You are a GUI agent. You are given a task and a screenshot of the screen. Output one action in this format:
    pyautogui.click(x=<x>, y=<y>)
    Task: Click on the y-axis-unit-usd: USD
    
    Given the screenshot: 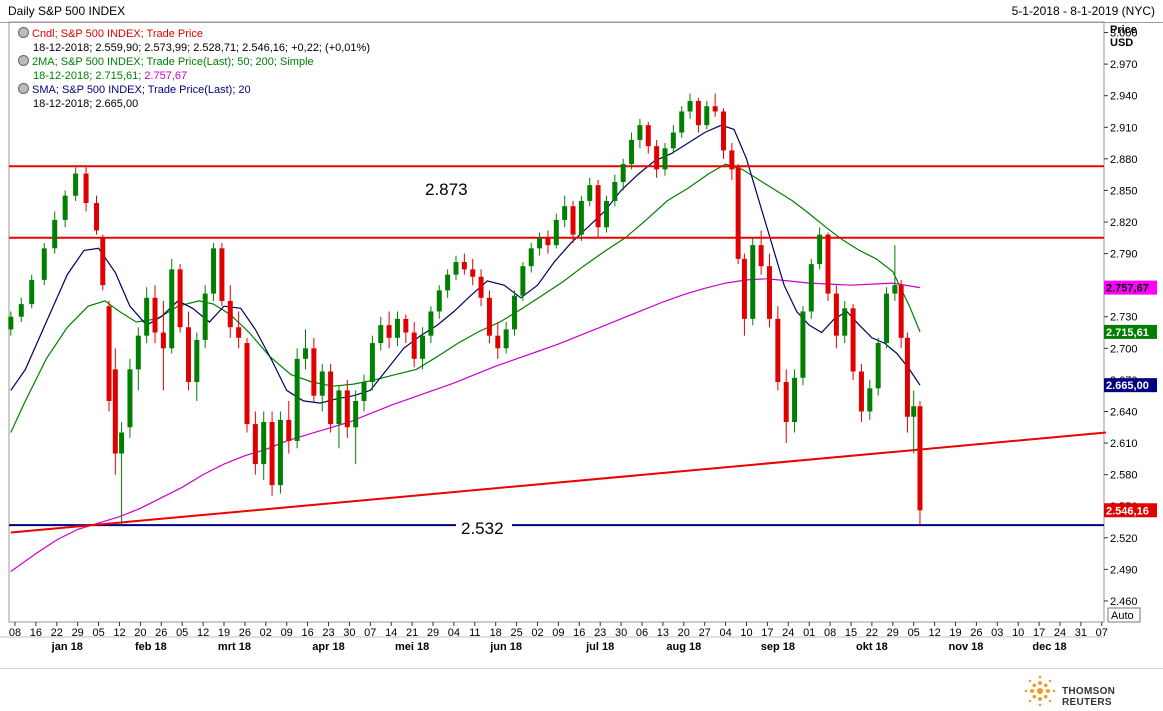 What is the action you would take?
    pyautogui.click(x=1121, y=43)
    